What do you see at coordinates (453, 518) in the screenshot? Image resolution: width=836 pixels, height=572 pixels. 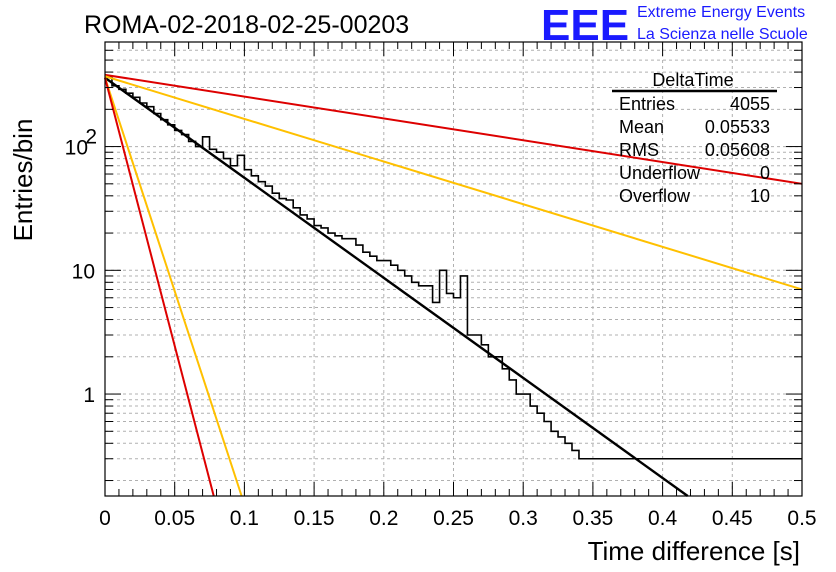 I see `x-tick-label: 0.25` at bounding box center [453, 518].